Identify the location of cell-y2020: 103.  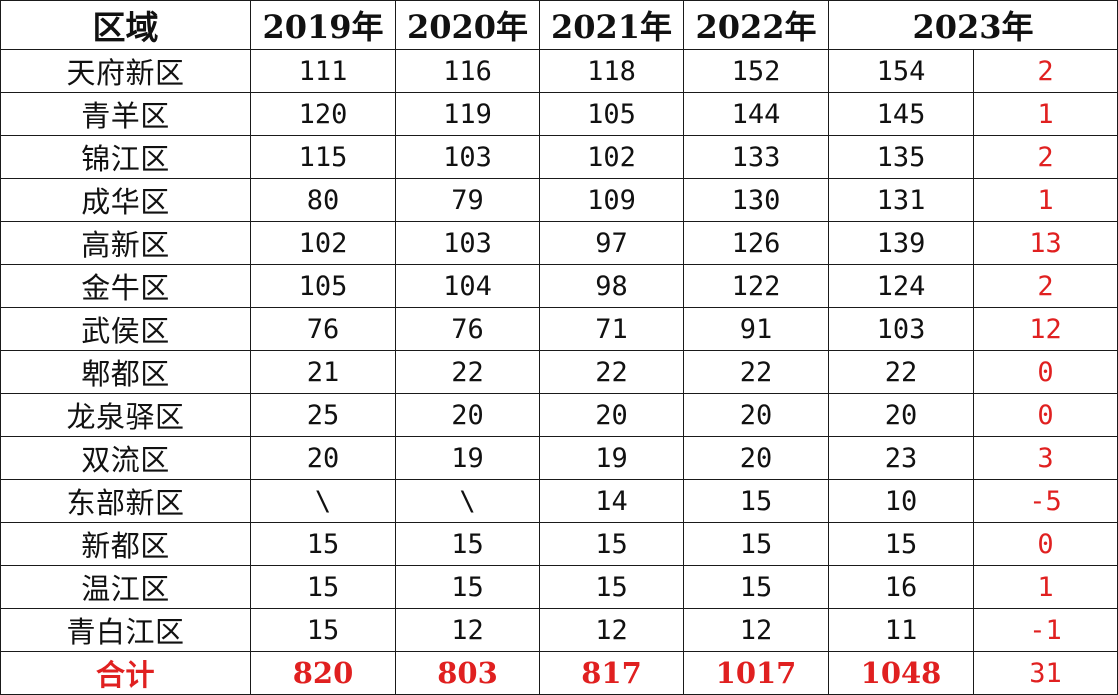
(467, 157).